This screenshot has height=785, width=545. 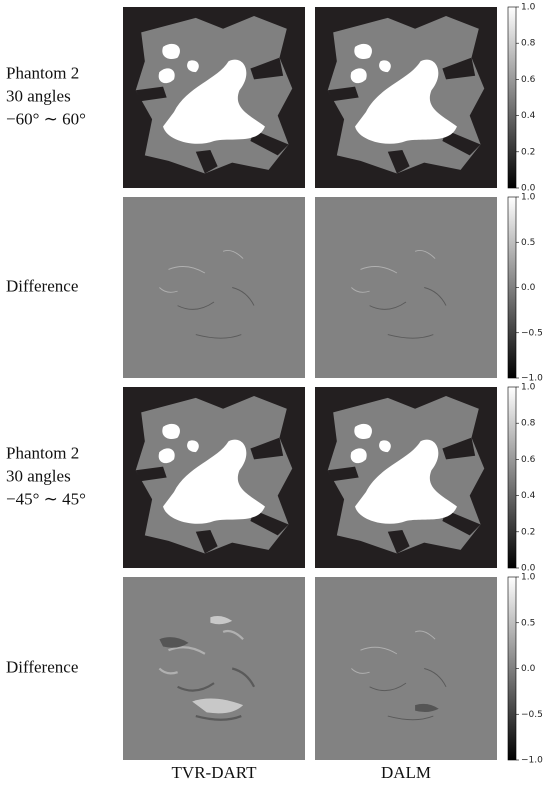 I want to click on row-label: −60° ∼ 60°, so click(x=46, y=118).